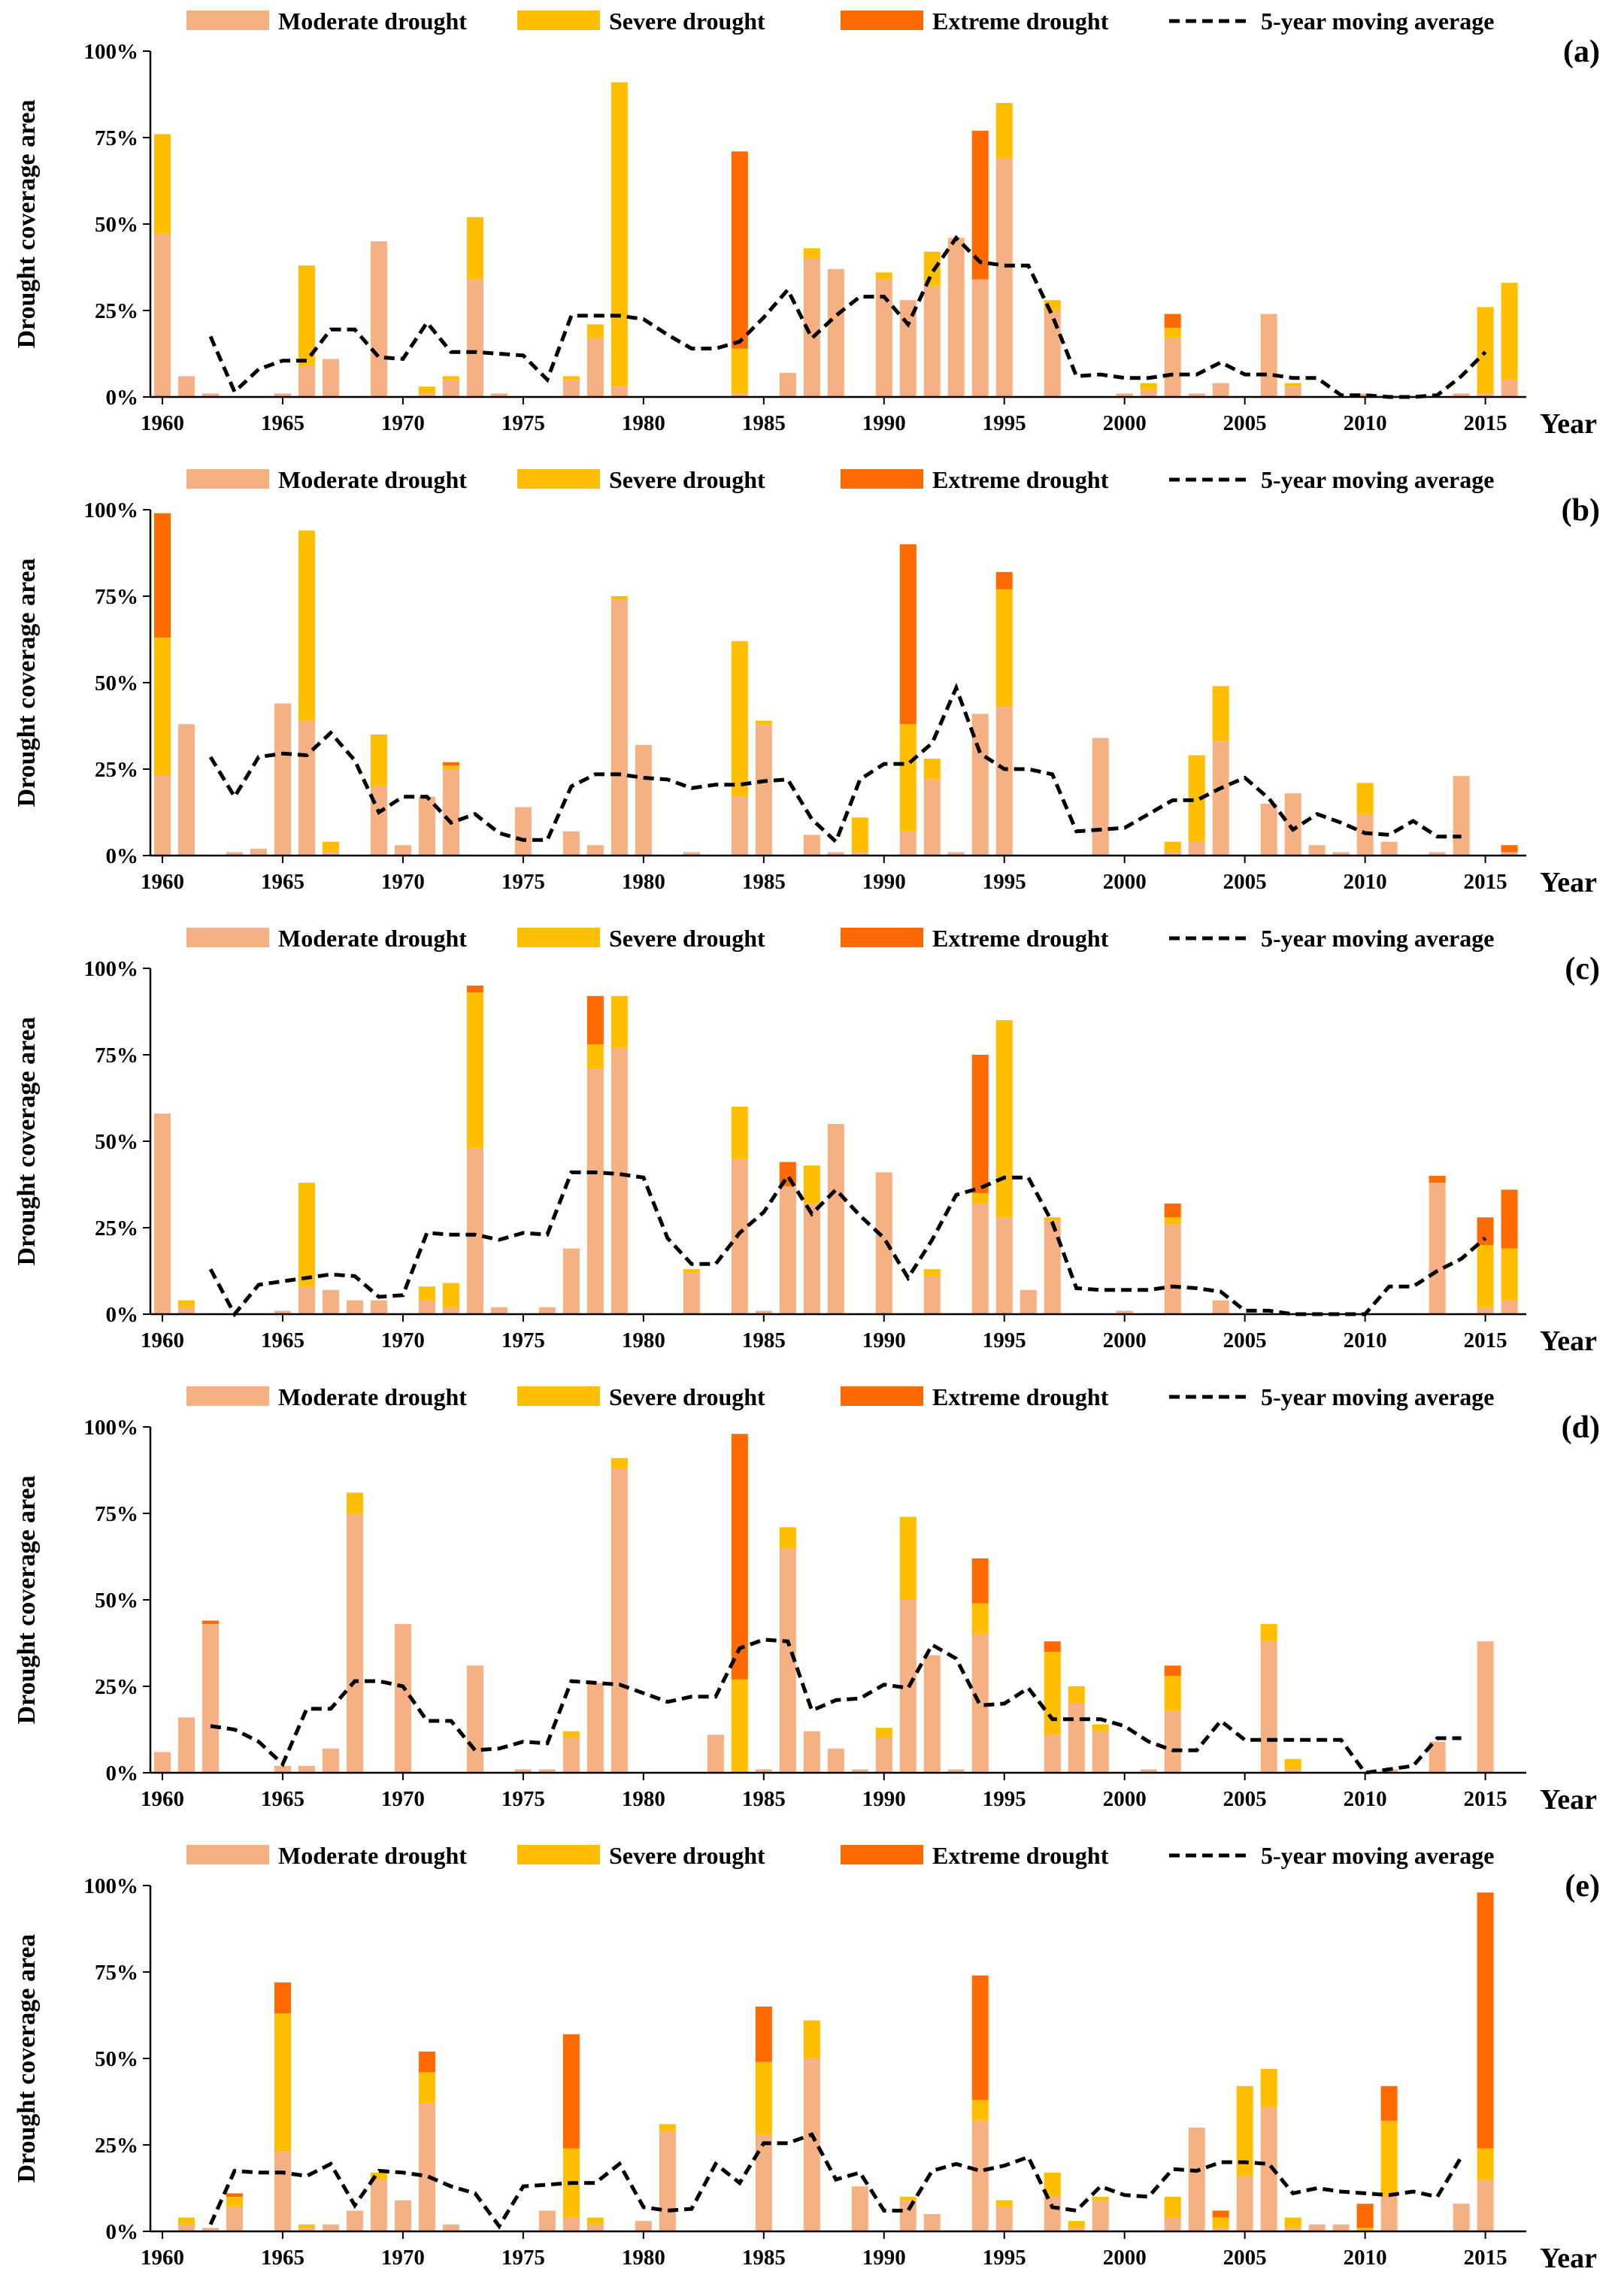  Describe the element at coordinates (282, 1340) in the screenshot. I see `x-tick-label: 1965` at that location.